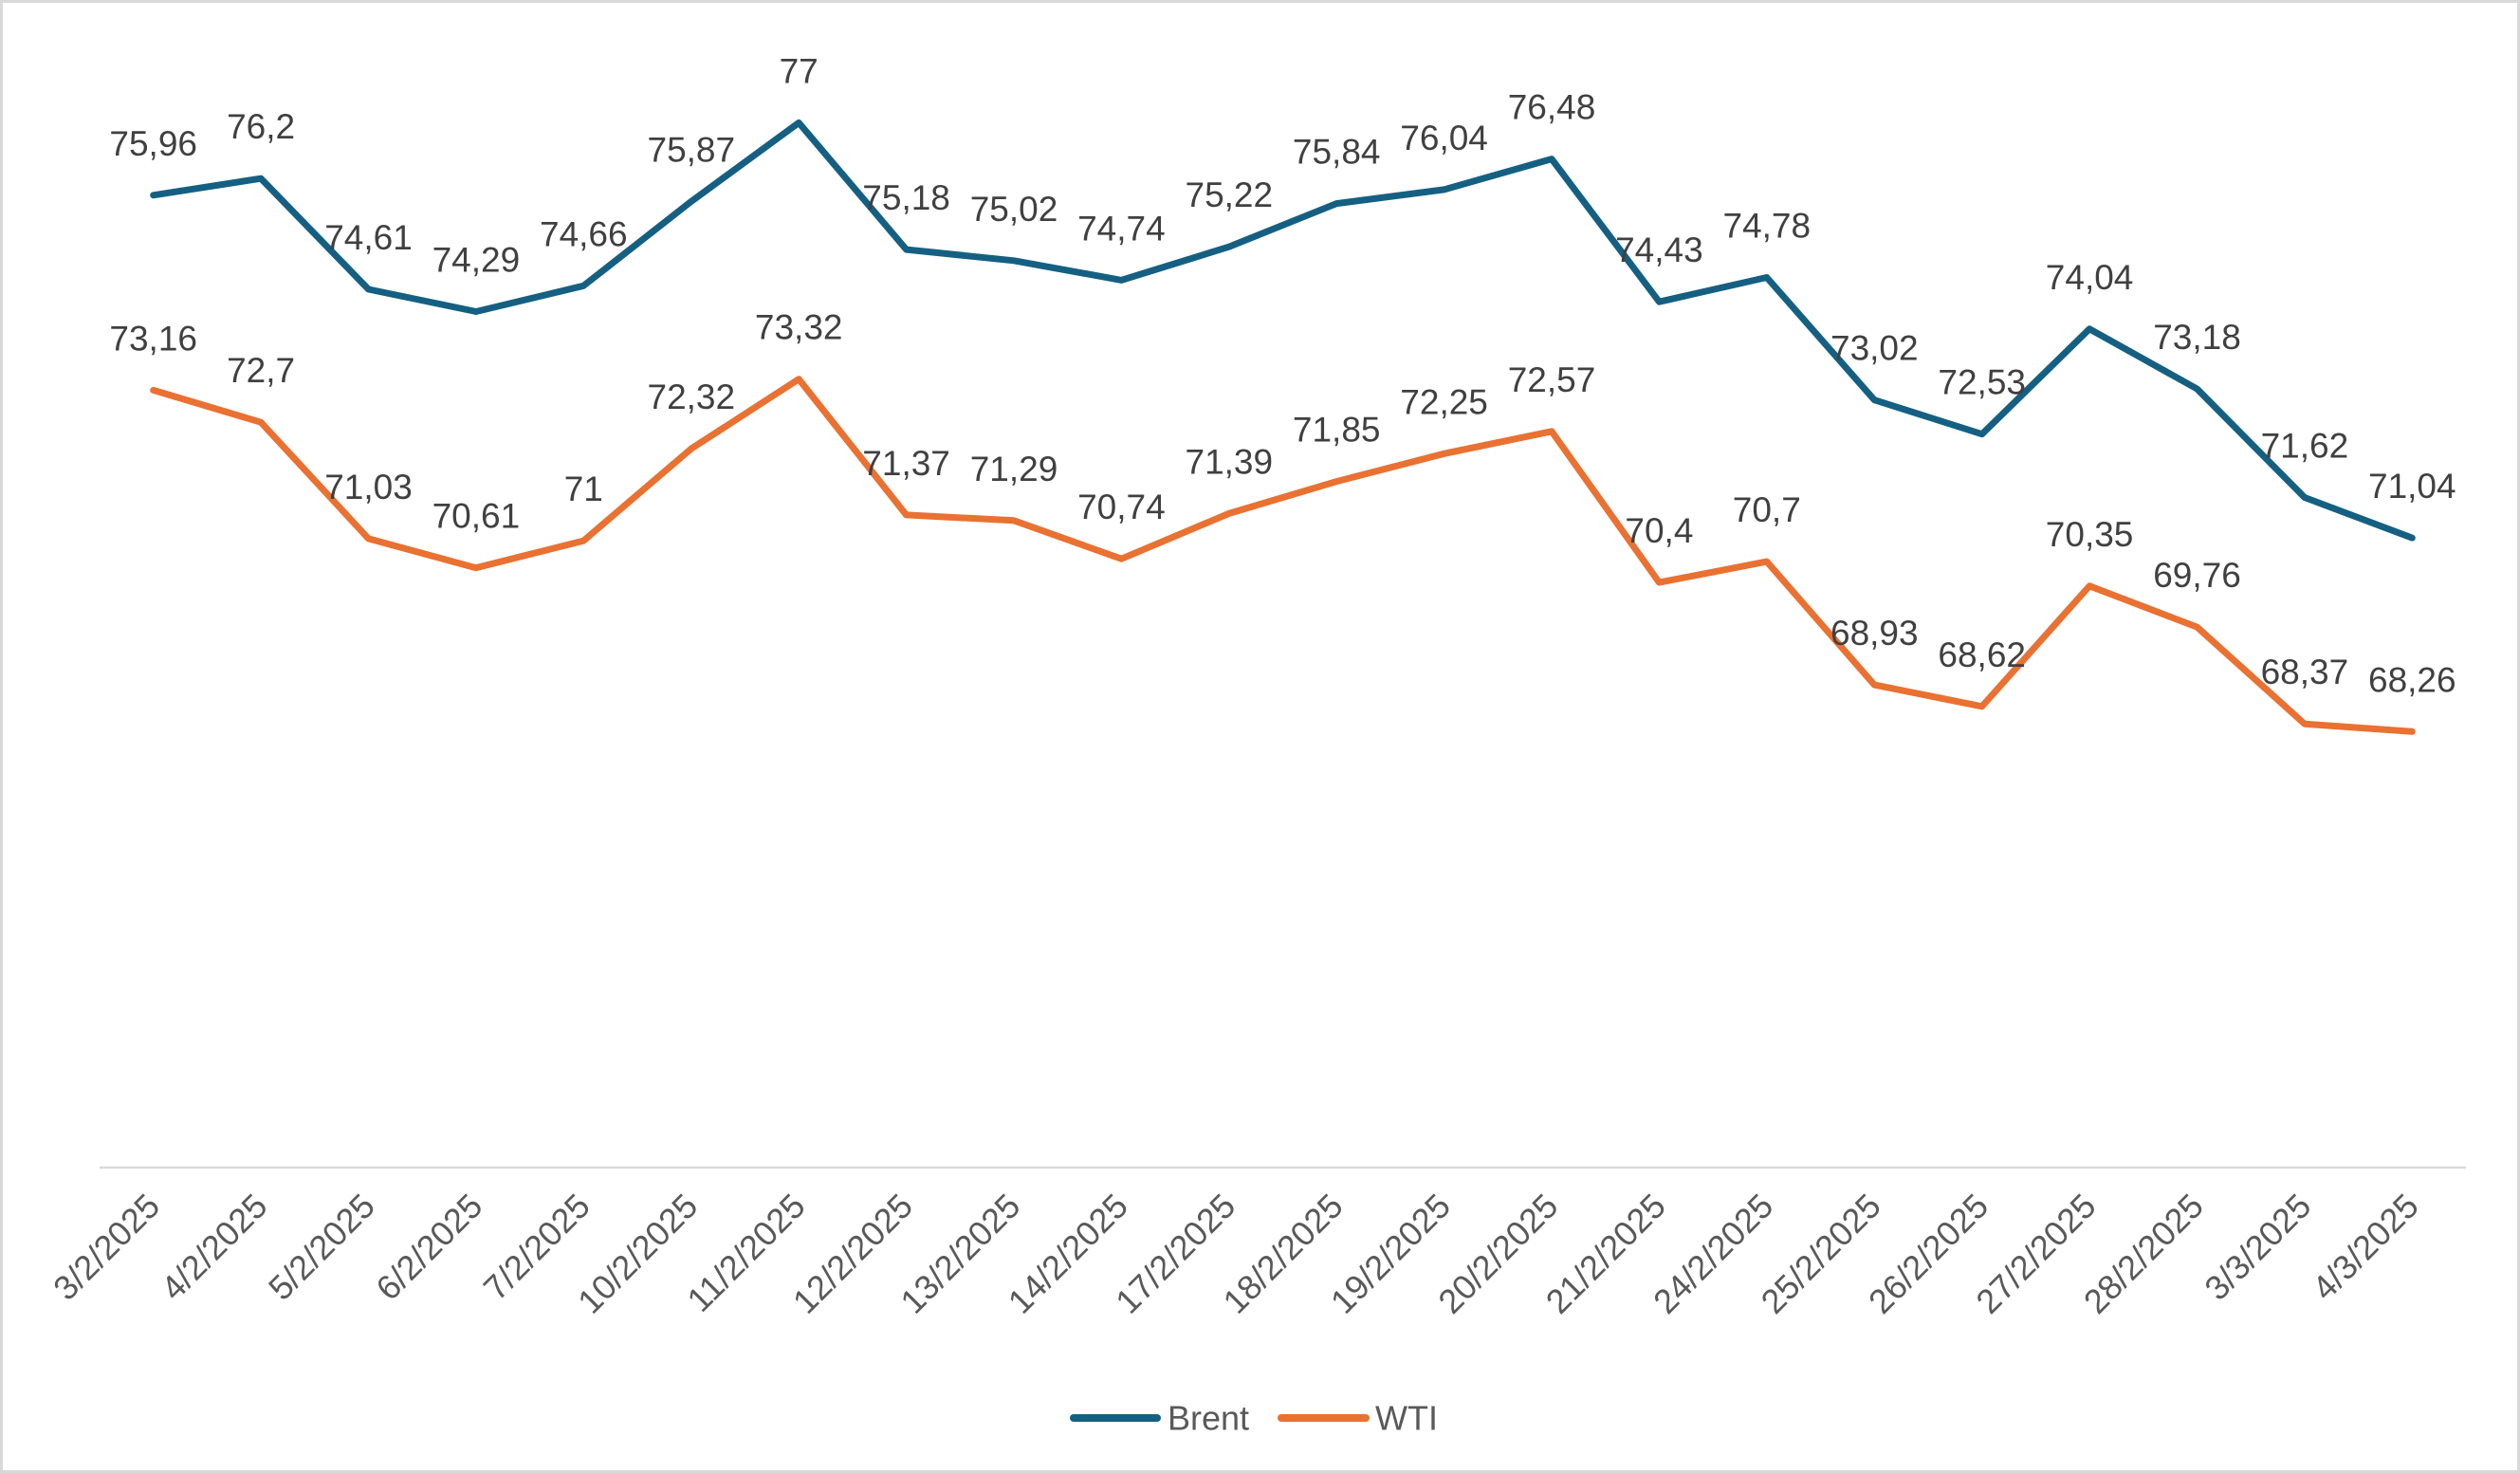 The height and width of the screenshot is (1473, 2520). I want to click on wti-data-label: 72,25, so click(1444, 401).